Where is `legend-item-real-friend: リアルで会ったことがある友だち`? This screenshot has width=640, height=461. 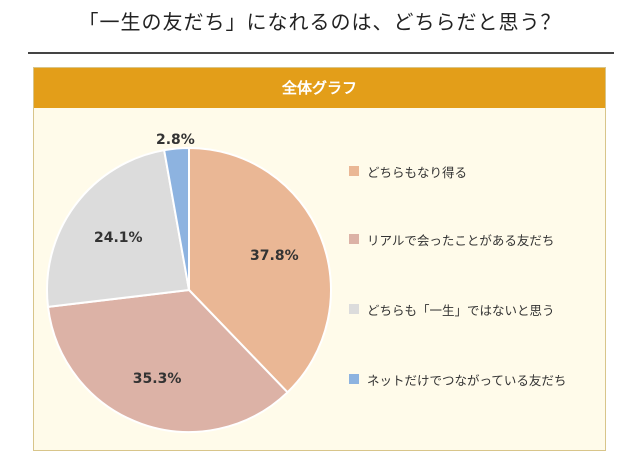
legend-item-real-friend: リアルで会ったことがある友だち is located at coordinates (451, 239).